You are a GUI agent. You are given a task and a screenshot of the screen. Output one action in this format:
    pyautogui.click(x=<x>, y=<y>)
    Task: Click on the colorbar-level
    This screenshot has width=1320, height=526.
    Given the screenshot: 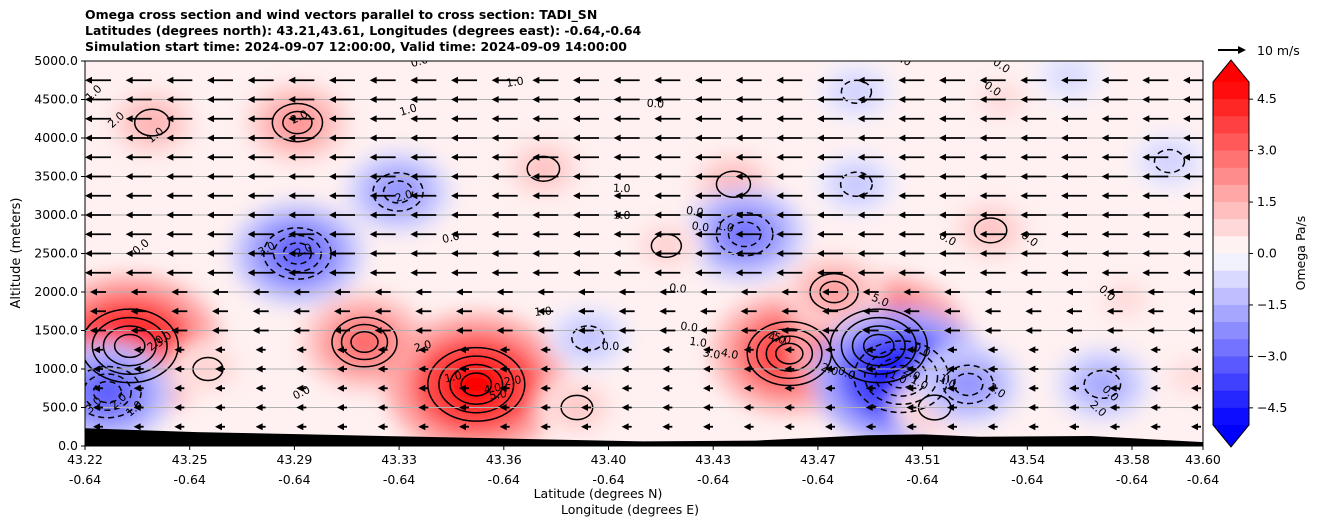 What is the action you would take?
    pyautogui.click(x=1231, y=382)
    